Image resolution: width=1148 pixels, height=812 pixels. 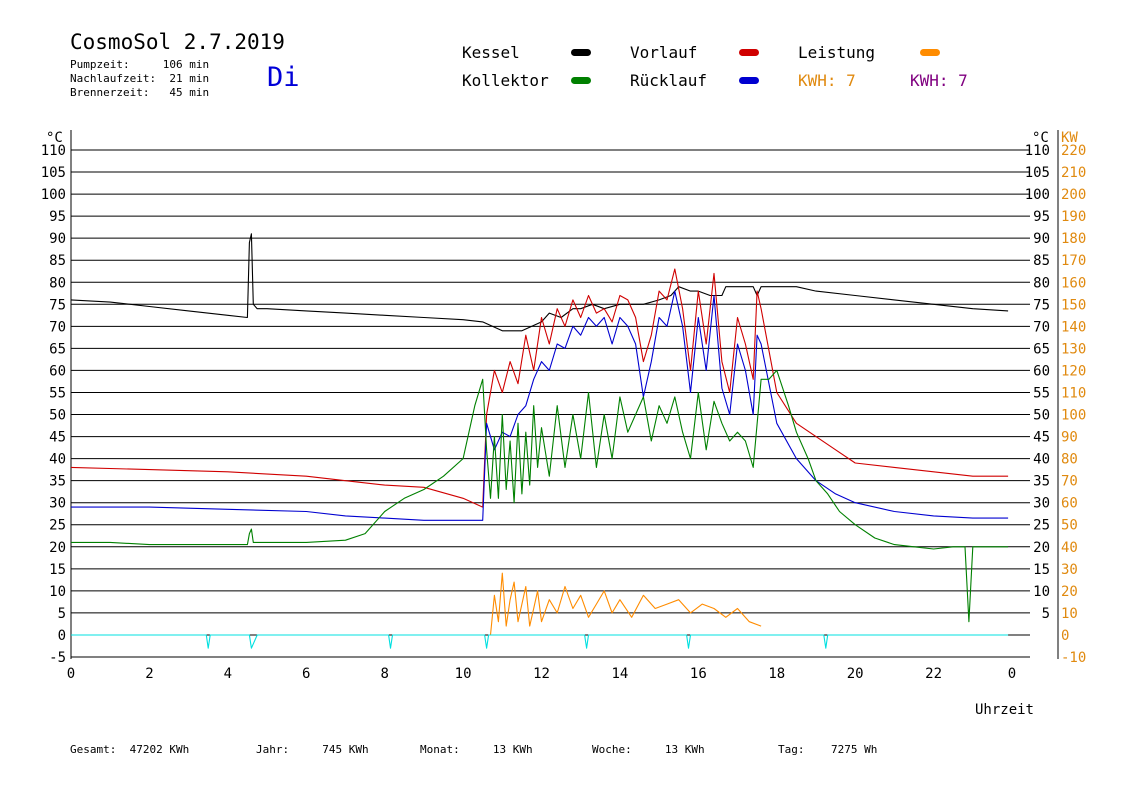 What do you see at coordinates (827, 80) in the screenshot?
I see `legend-kwh-orange: KWH: 7` at bounding box center [827, 80].